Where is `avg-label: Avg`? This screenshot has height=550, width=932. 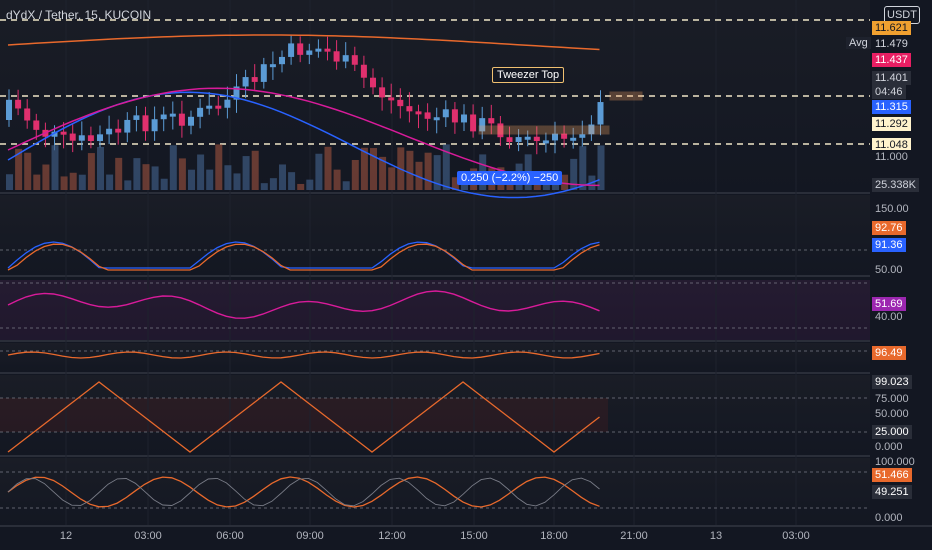
avg-label: Avg is located at coordinates (858, 43).